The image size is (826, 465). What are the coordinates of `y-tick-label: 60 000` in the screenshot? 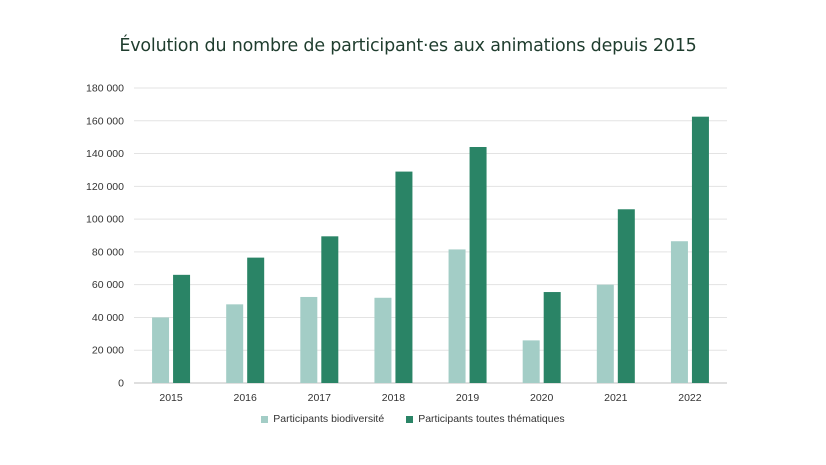 It's located at (108, 285).